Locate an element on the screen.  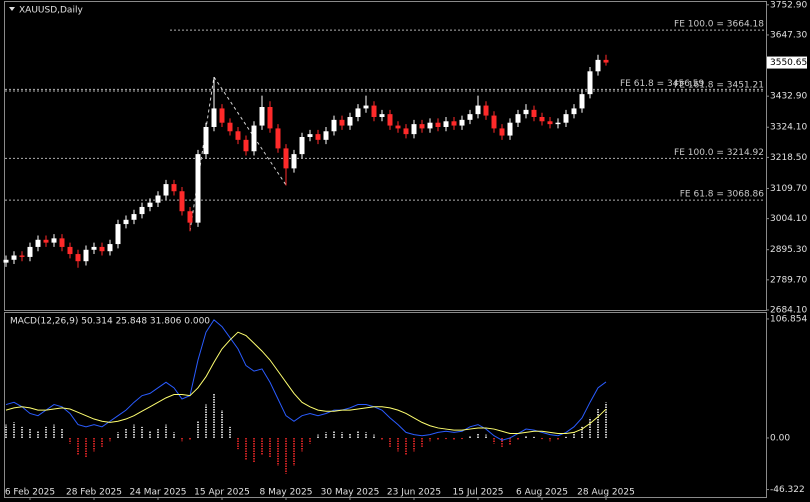
x-tick-label: 28 Feb 2025 is located at coordinates (94, 493).